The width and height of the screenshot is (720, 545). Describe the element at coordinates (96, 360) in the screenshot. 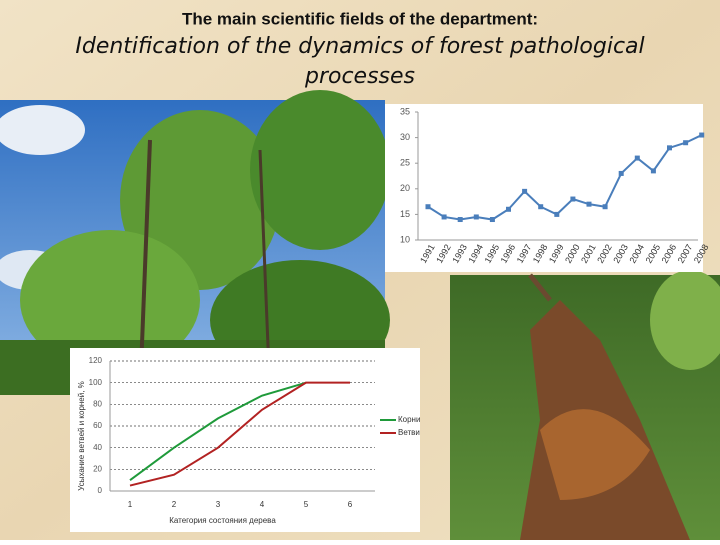

I see `y-tick-label: 120` at that location.